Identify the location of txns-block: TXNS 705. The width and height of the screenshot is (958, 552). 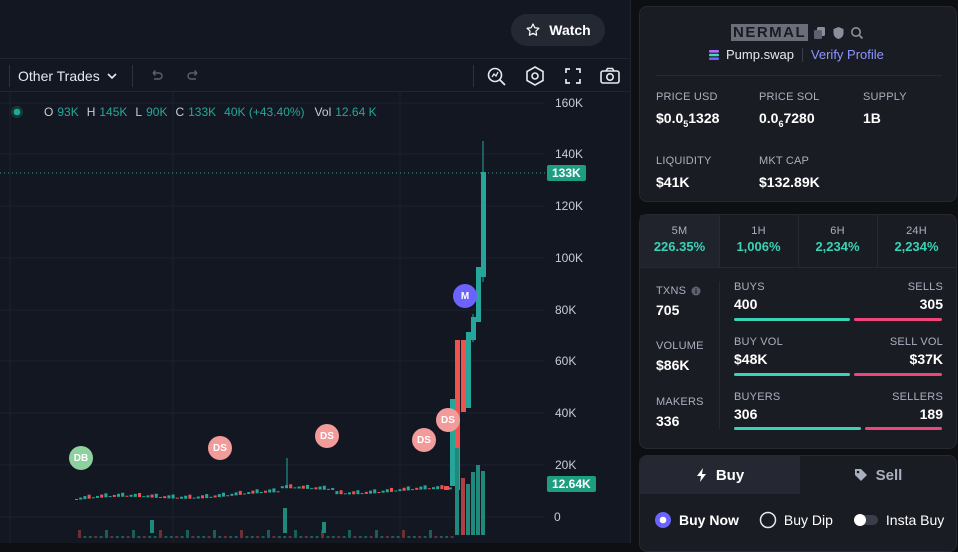
(678, 301).